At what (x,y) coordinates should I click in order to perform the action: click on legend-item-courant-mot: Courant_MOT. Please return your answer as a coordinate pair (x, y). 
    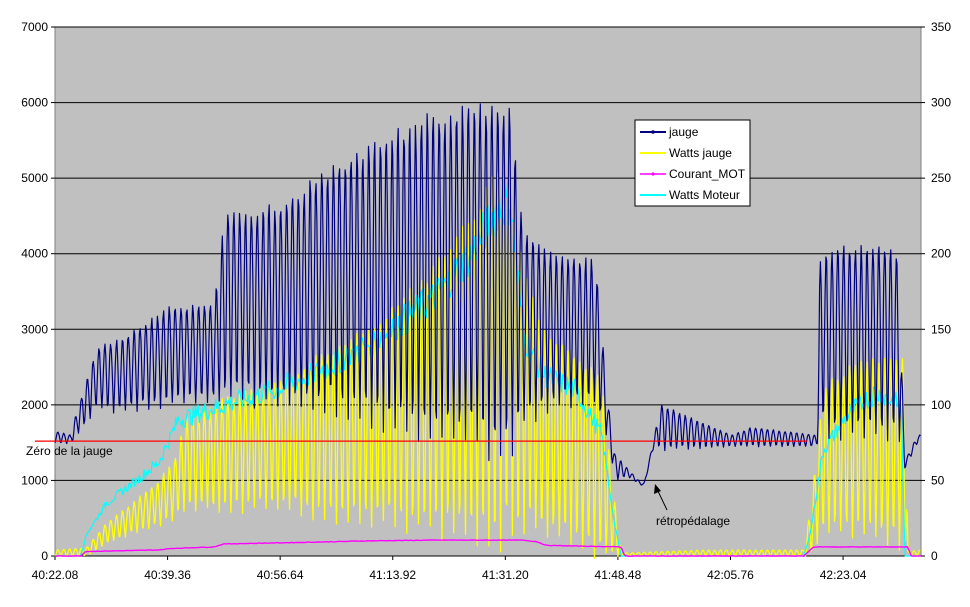
    Looking at the image, I should click on (693, 174).